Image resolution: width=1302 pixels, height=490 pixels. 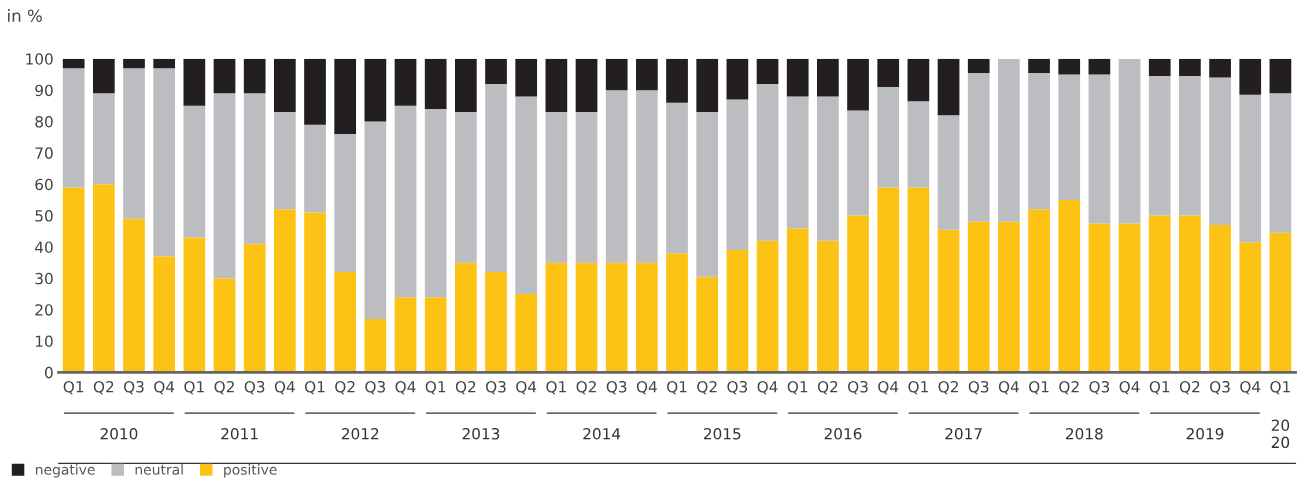 What do you see at coordinates (44, 278) in the screenshot?
I see `y-tick-label: 30` at bounding box center [44, 278].